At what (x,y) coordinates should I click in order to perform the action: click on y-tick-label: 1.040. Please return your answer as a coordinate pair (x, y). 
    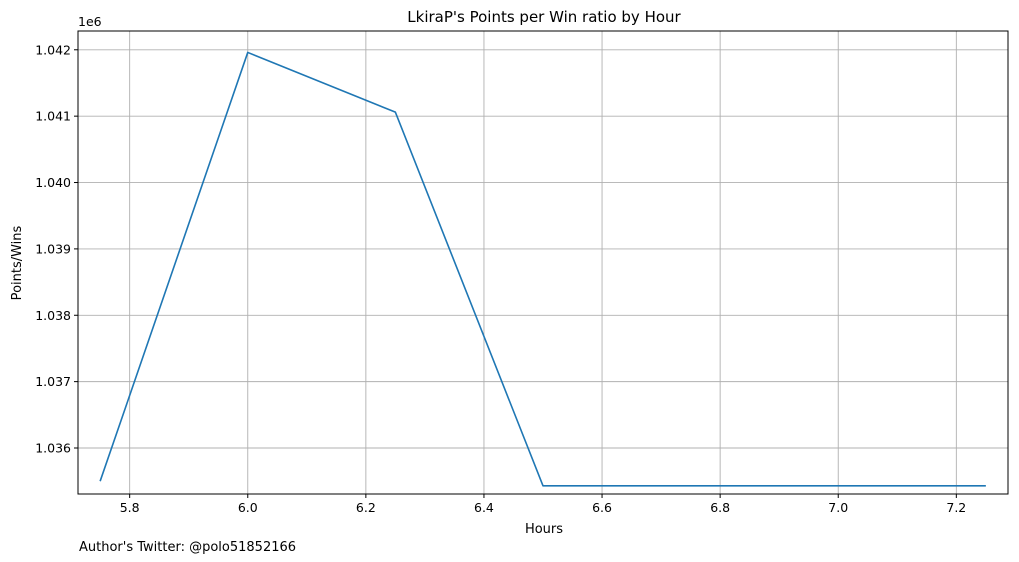
    Looking at the image, I should click on (53, 182).